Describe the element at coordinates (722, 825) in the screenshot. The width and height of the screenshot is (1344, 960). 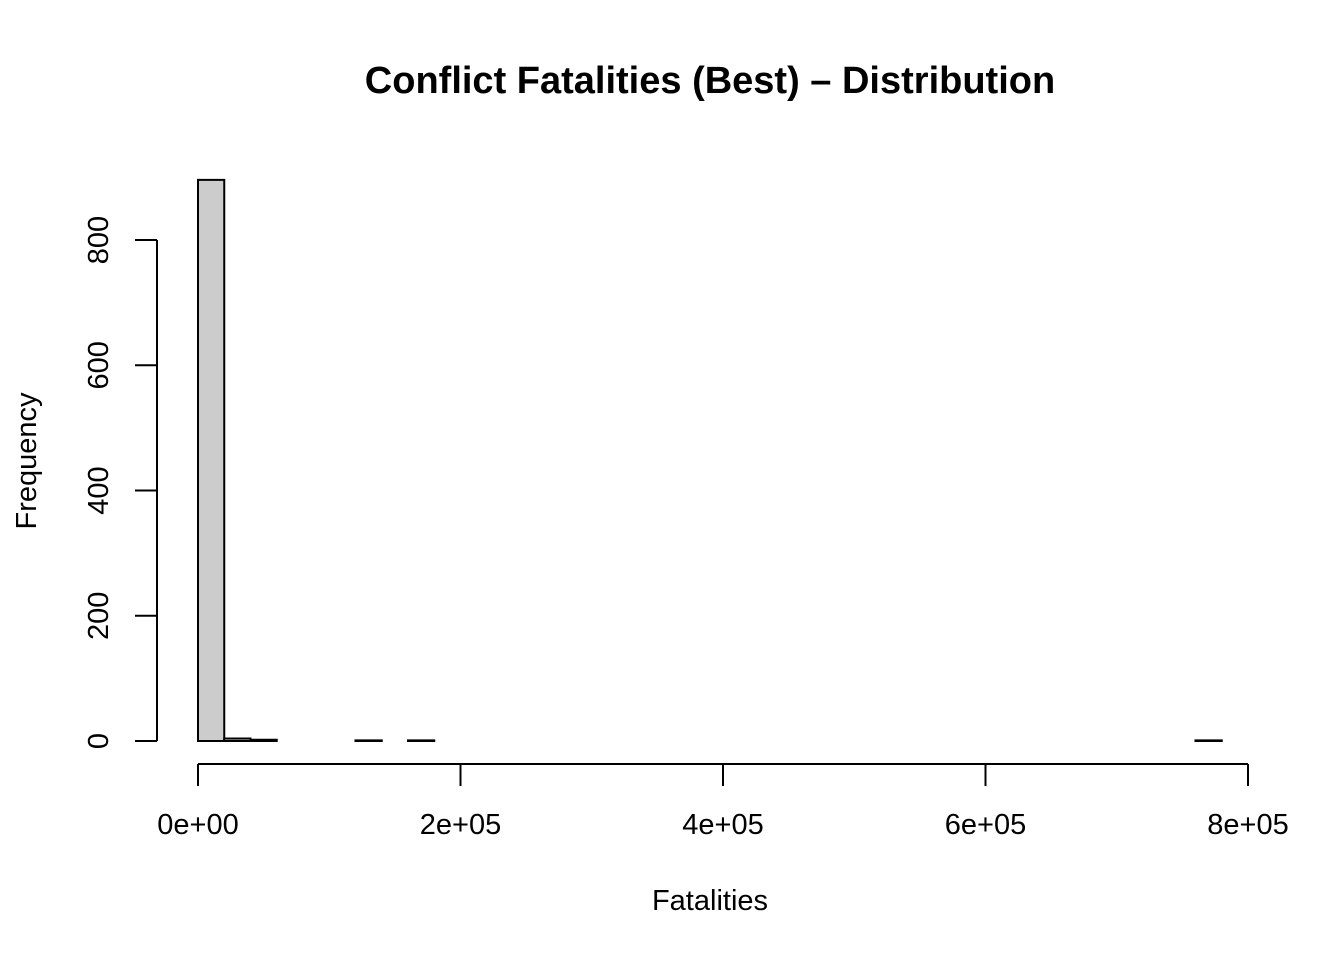
I see `x-tick-label: 4e+05` at that location.